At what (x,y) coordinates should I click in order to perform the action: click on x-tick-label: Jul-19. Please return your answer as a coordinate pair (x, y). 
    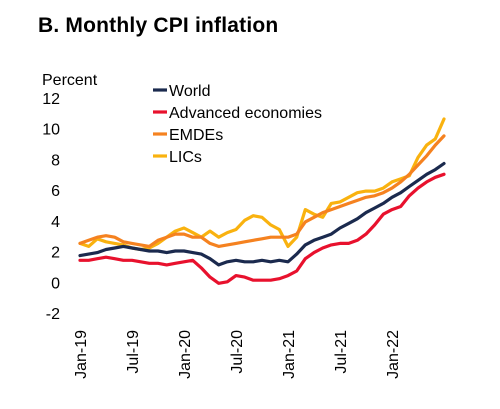
    Looking at the image, I should click on (133, 352).